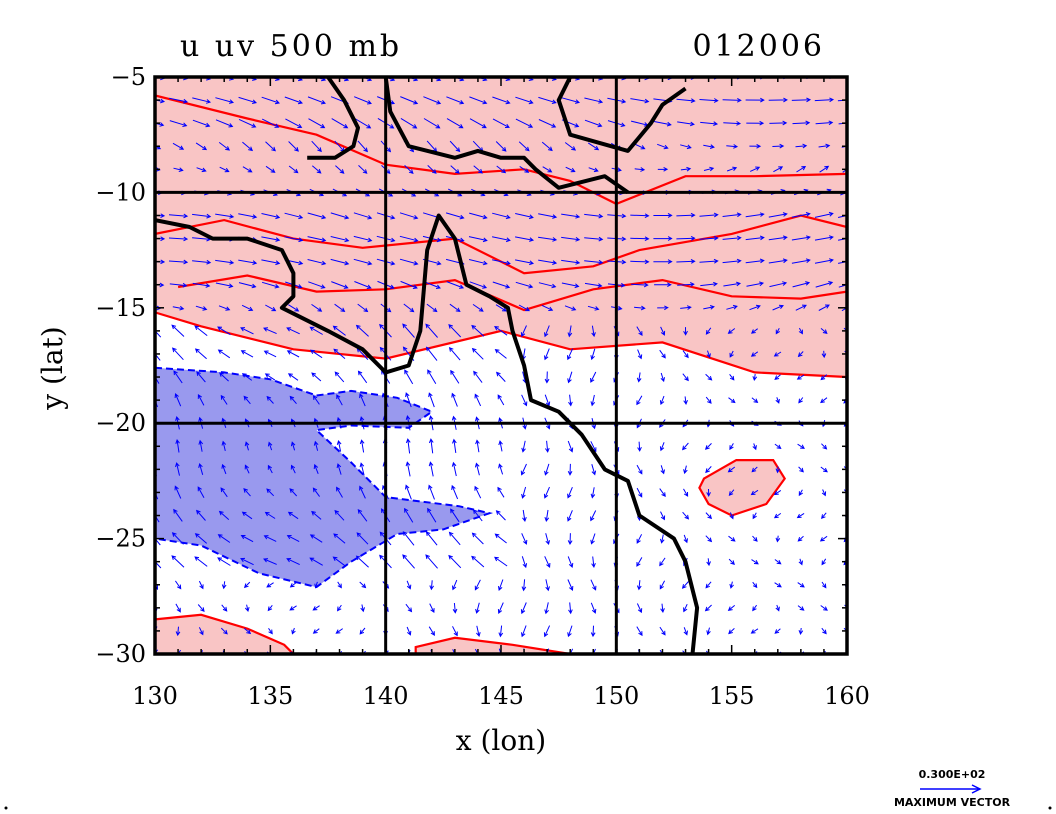 Image resolution: width=1056 pixels, height=814 pixels. What do you see at coordinates (386, 696) in the screenshot?
I see `x-tick-label: 140` at bounding box center [386, 696].